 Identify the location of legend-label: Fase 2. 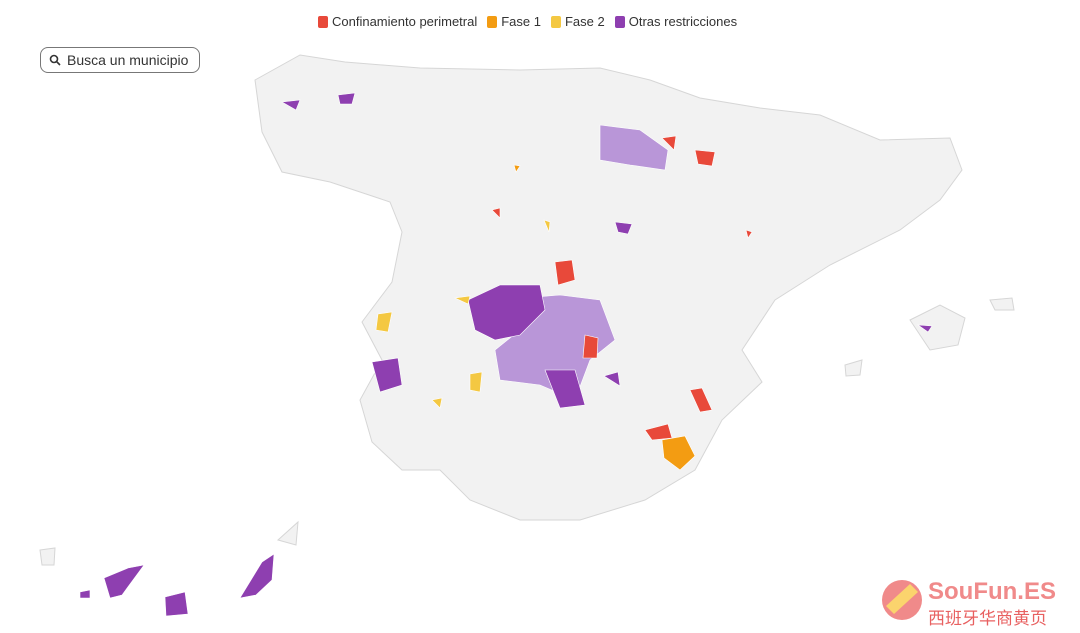
(584, 21).